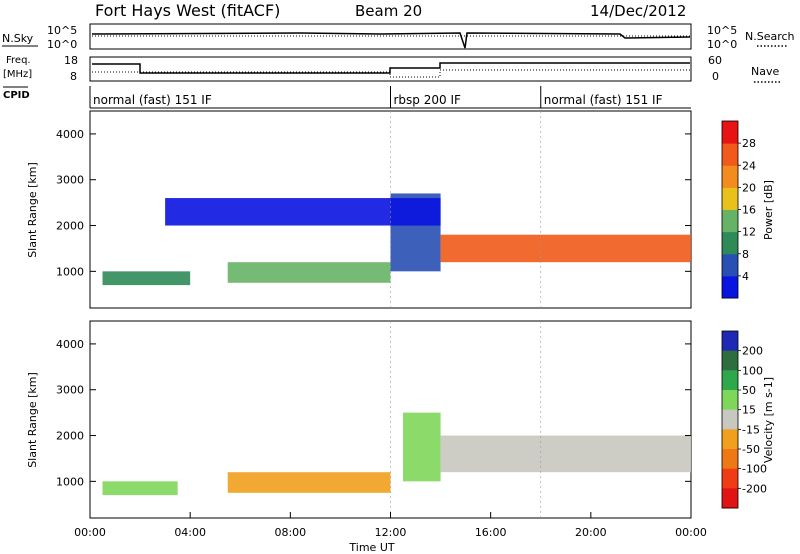 The width and height of the screenshot is (800, 554). Describe the element at coordinates (73, 76) in the screenshot. I see `freq-tick-bottom: 8` at that location.